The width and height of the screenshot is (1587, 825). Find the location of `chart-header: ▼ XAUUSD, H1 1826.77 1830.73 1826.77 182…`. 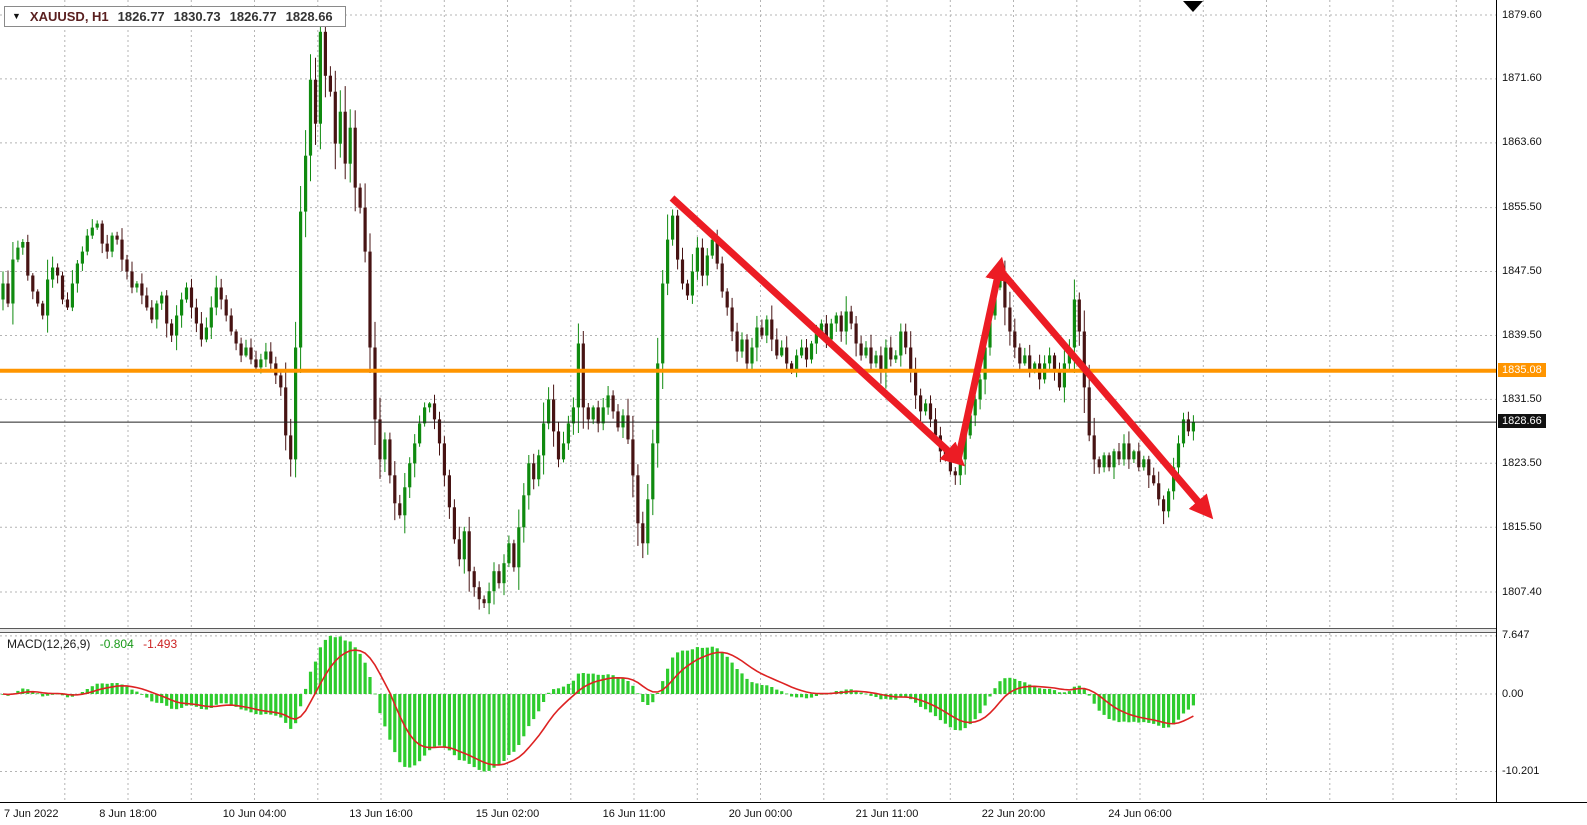

chart-header: ▼ XAUUSD, H1 1826.77 1830.73 1826.77 182… is located at coordinates (175, 16).